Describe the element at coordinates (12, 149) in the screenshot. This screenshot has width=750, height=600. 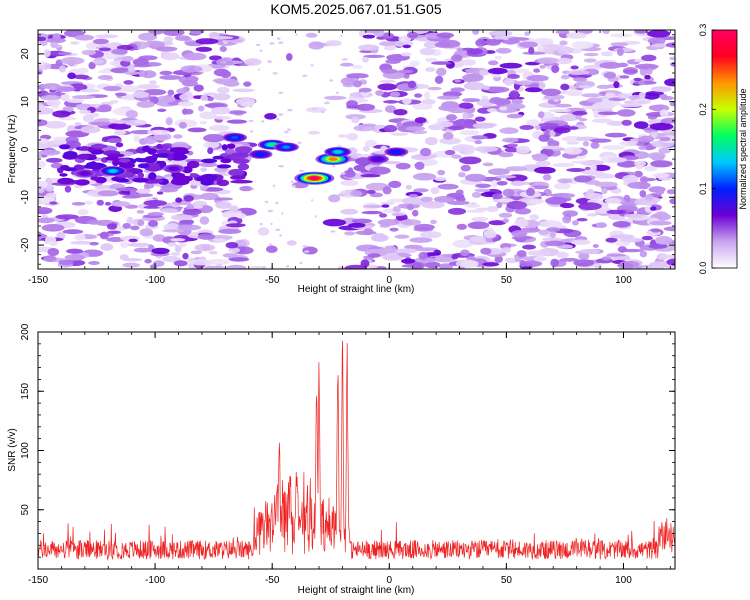
I see `heatmap-y-axis-label: Frequency (Hz)` at that location.